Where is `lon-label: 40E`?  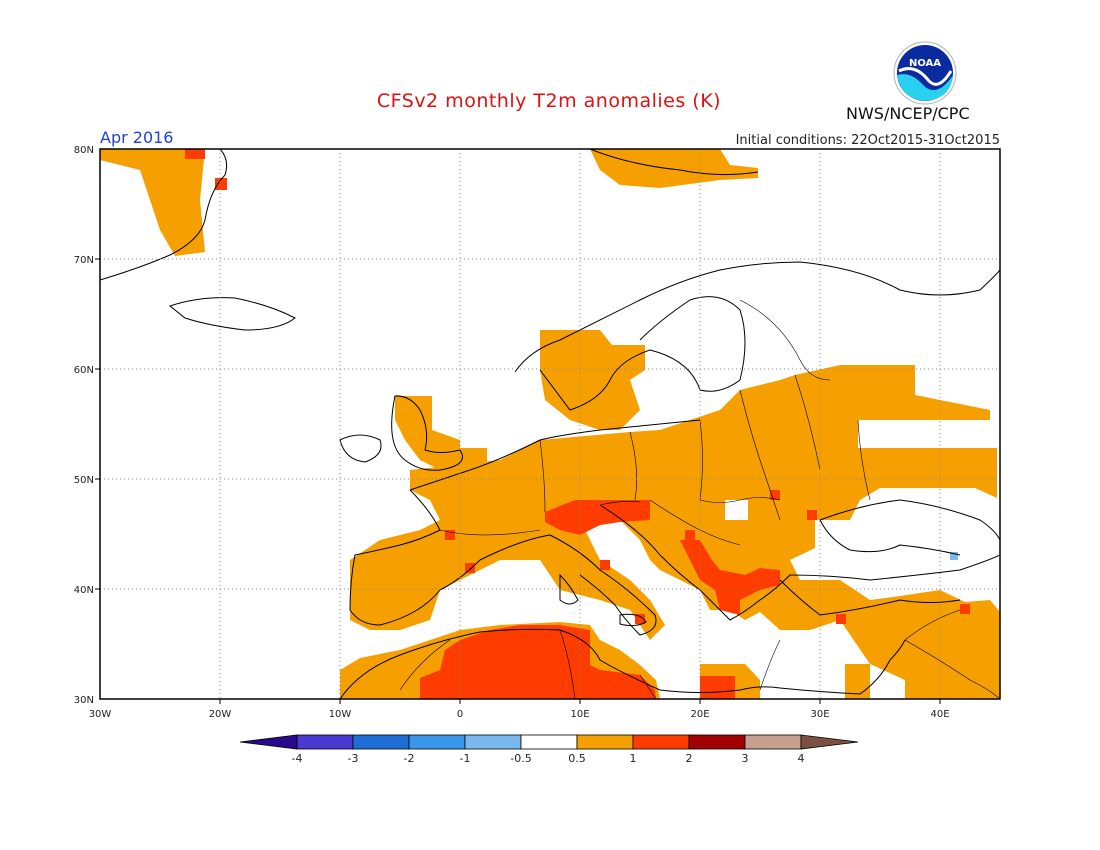 lon-label: 40E is located at coordinates (939, 714).